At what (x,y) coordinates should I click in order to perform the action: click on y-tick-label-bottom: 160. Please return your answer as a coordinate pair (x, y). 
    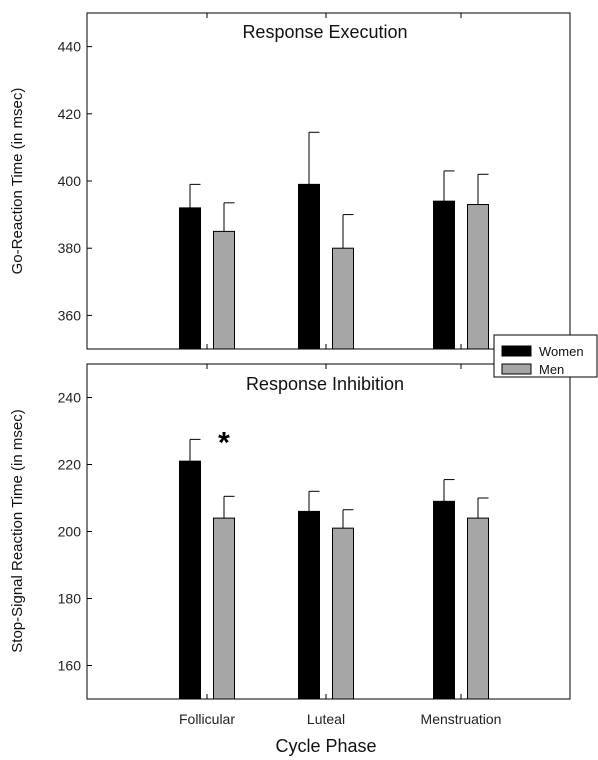
    Looking at the image, I should click on (70, 666).